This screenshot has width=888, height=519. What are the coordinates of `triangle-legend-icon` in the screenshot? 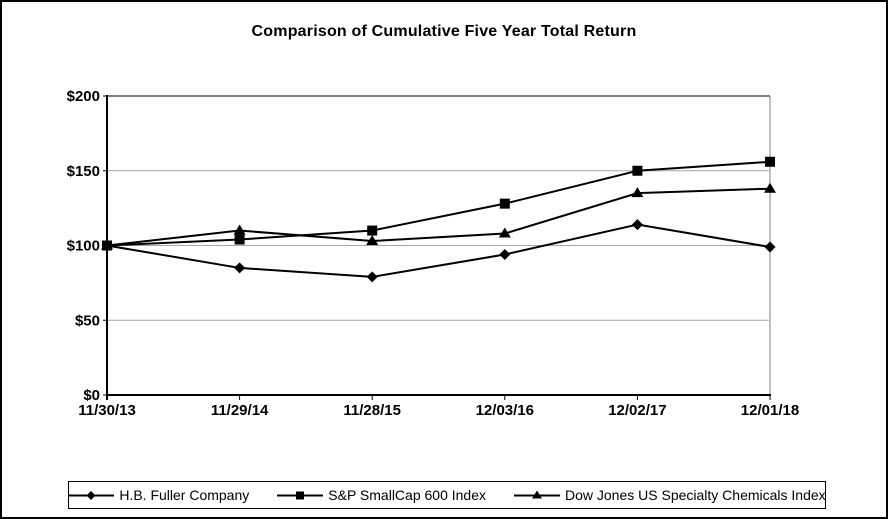 It's located at (537, 494).